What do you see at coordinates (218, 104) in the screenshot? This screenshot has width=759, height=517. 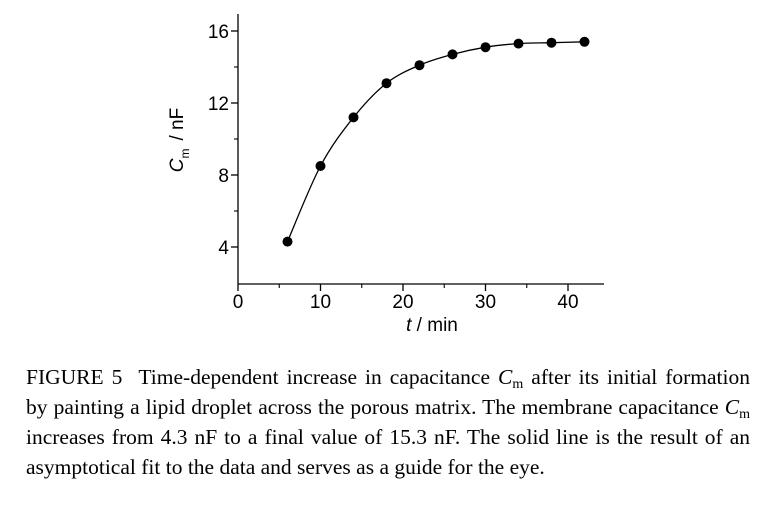 I see `y-tick-label: 12` at bounding box center [218, 104].